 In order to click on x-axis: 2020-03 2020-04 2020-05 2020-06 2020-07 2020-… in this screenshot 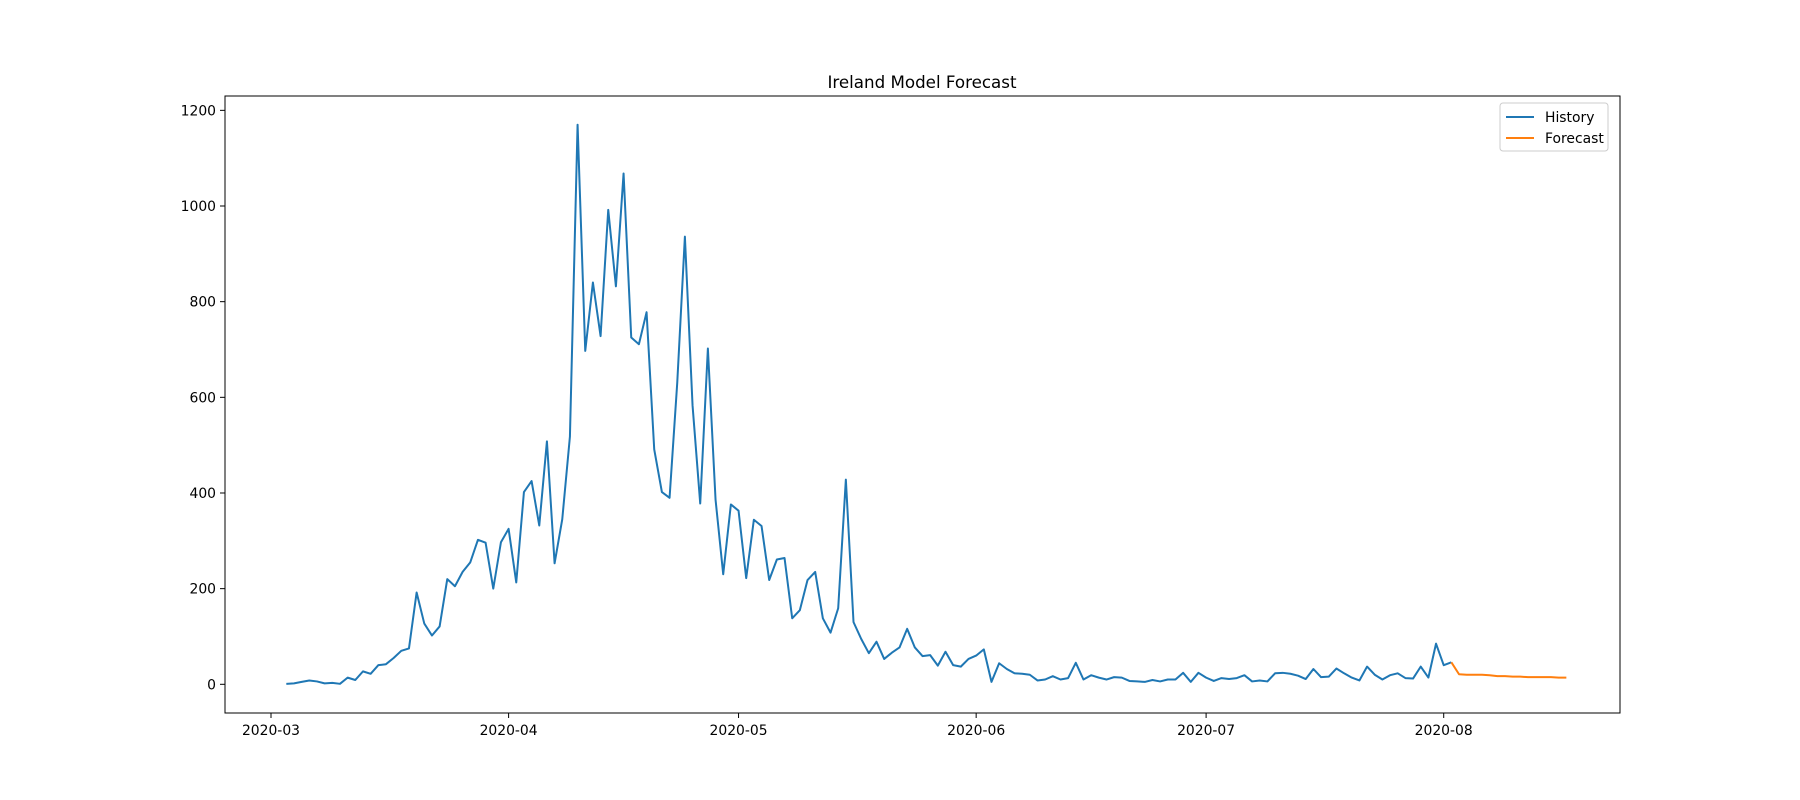, I will do `click(857, 726)`.